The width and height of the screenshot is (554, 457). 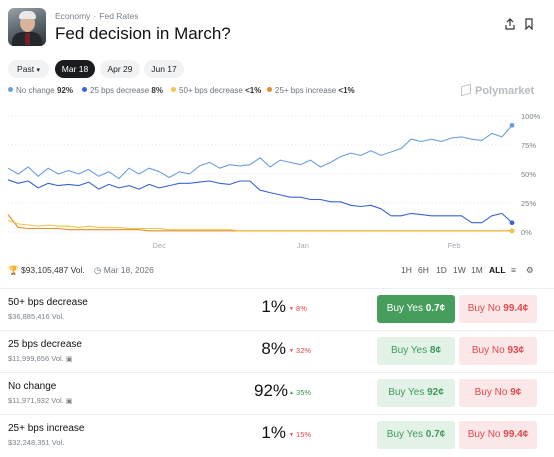 I want to click on x-tick-label: Feb, so click(x=454, y=245).